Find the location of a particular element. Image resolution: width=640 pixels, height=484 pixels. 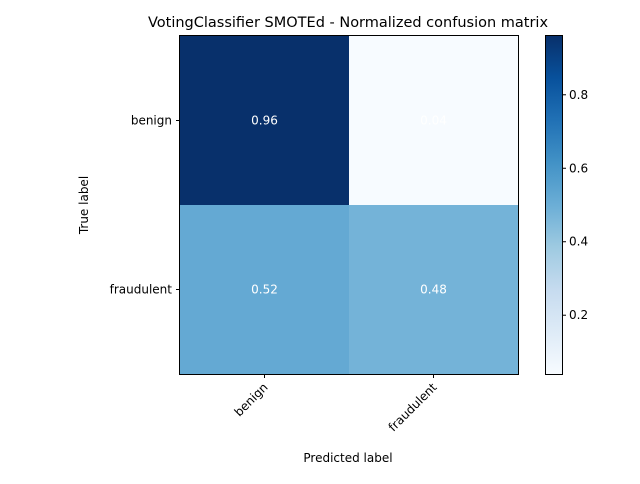

x-axis-ticks: benign fraudulent is located at coordinates (336, 404).